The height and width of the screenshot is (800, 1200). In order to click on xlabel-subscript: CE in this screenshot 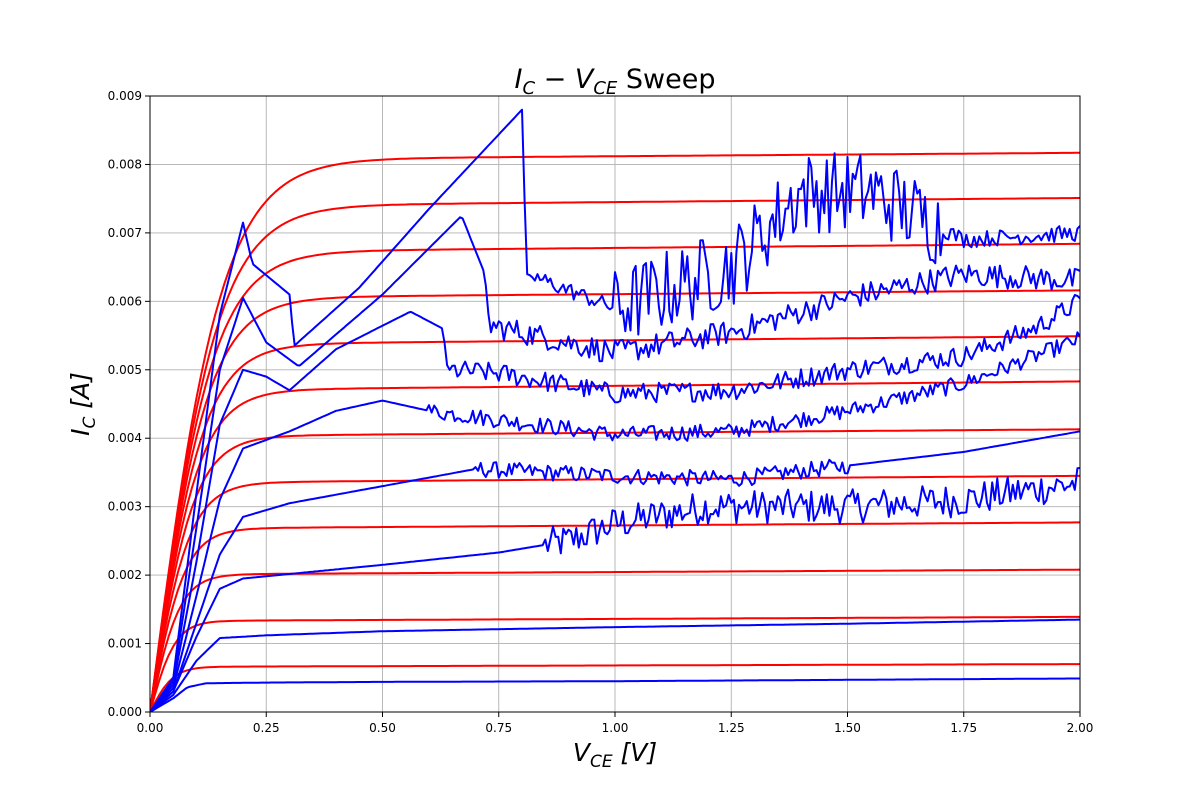, I will do `click(601, 762)`.